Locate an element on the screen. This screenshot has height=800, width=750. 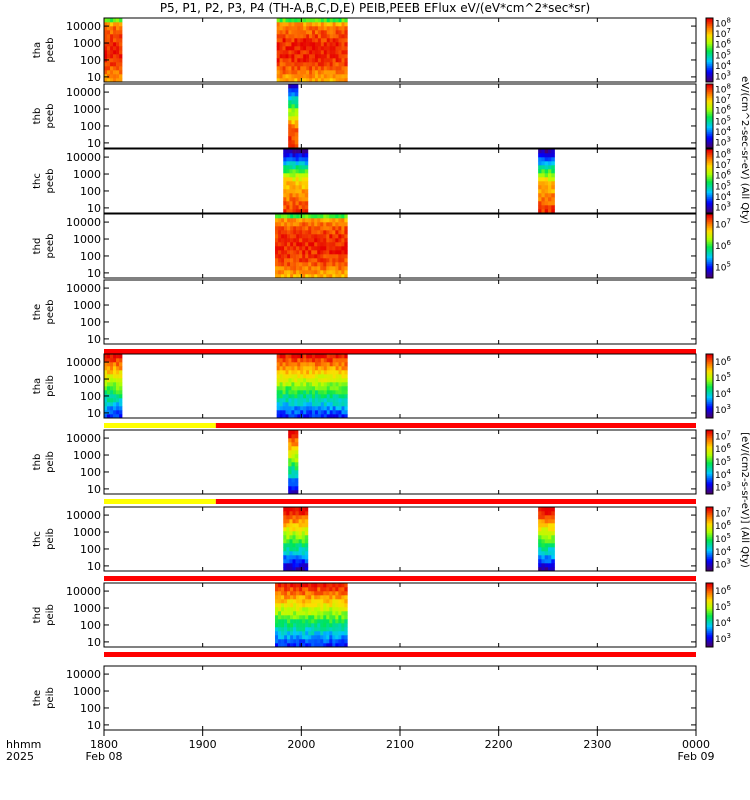
y-tick-label: 10000 is located at coordinates (83, 288).